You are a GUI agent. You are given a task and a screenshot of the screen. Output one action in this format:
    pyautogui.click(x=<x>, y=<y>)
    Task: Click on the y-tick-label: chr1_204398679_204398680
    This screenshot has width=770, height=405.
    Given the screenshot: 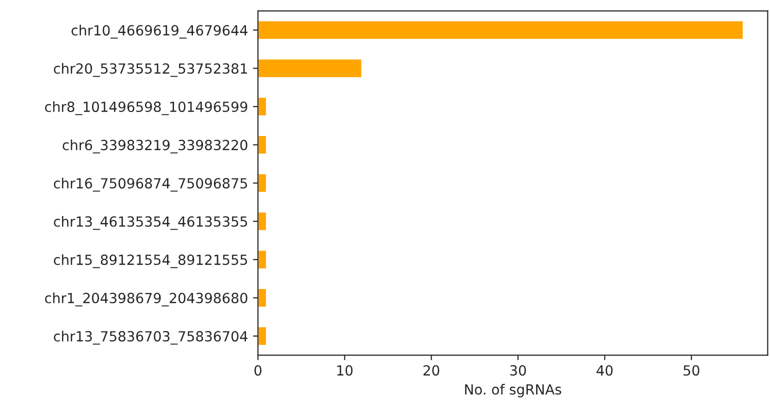 What is the action you would take?
    pyautogui.click(x=146, y=299)
    